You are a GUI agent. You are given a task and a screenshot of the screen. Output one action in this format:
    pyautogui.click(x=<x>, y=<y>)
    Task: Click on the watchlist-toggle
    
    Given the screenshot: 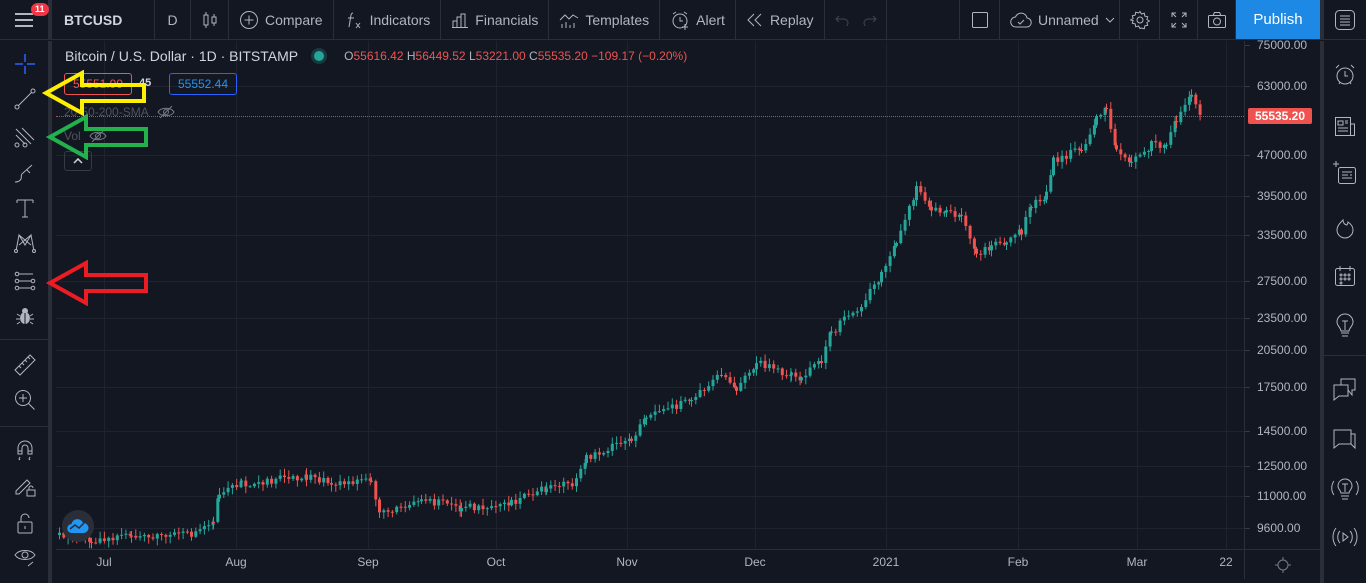 What is the action you would take?
    pyautogui.click(x=1343, y=19)
    